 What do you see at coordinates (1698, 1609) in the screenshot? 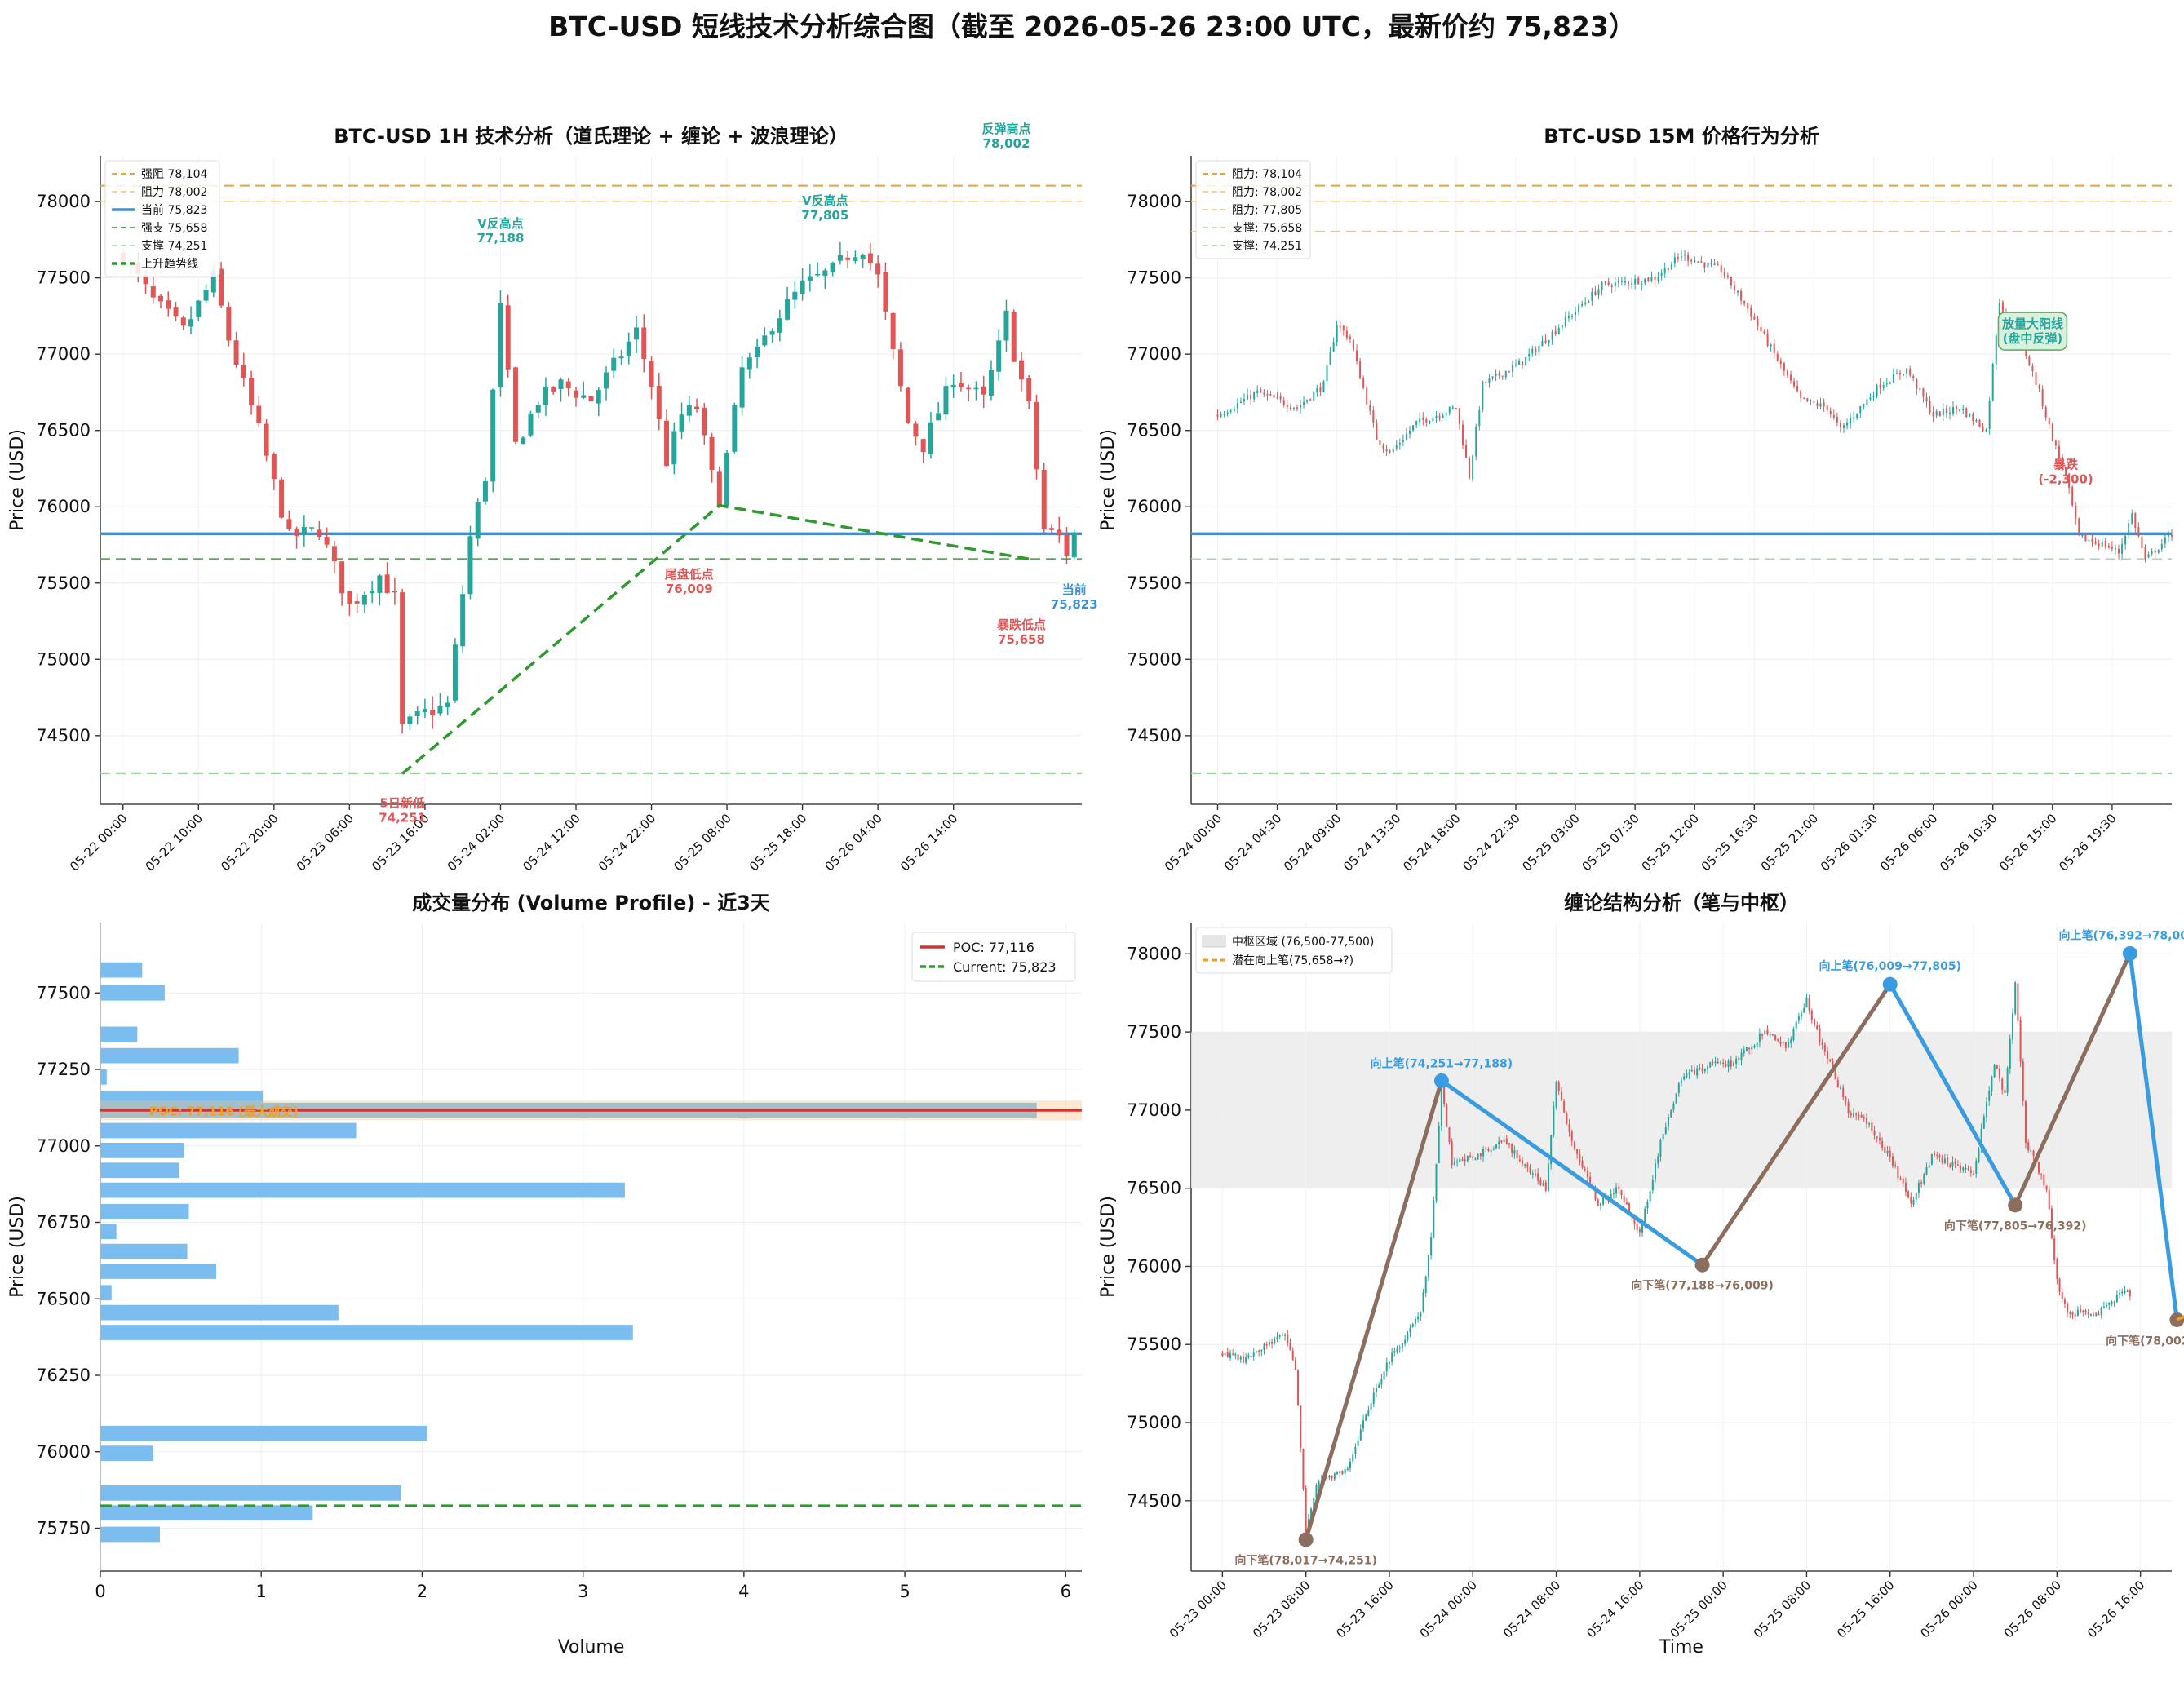
I see `x-tick-label: 05-25 00:00` at bounding box center [1698, 1609].